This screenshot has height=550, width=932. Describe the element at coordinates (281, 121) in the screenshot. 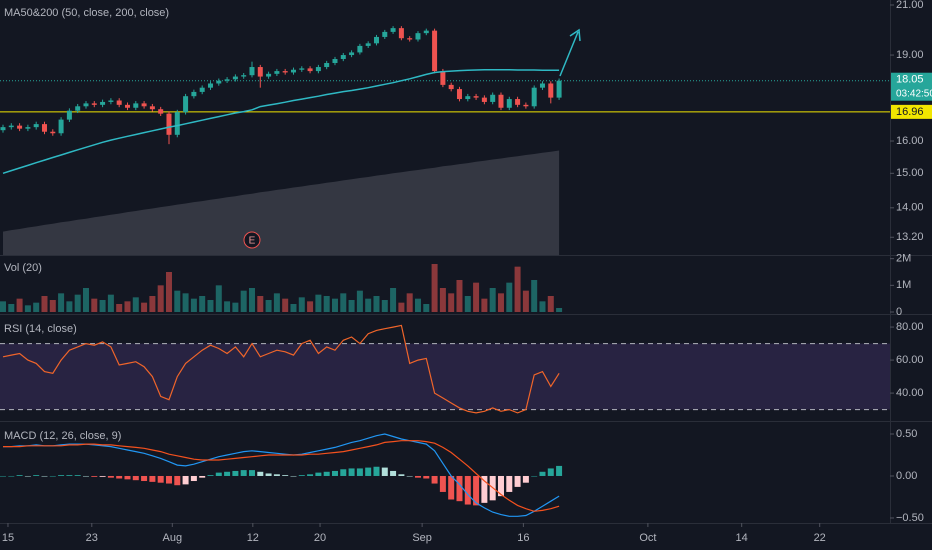

I see `ma50-line` at that location.